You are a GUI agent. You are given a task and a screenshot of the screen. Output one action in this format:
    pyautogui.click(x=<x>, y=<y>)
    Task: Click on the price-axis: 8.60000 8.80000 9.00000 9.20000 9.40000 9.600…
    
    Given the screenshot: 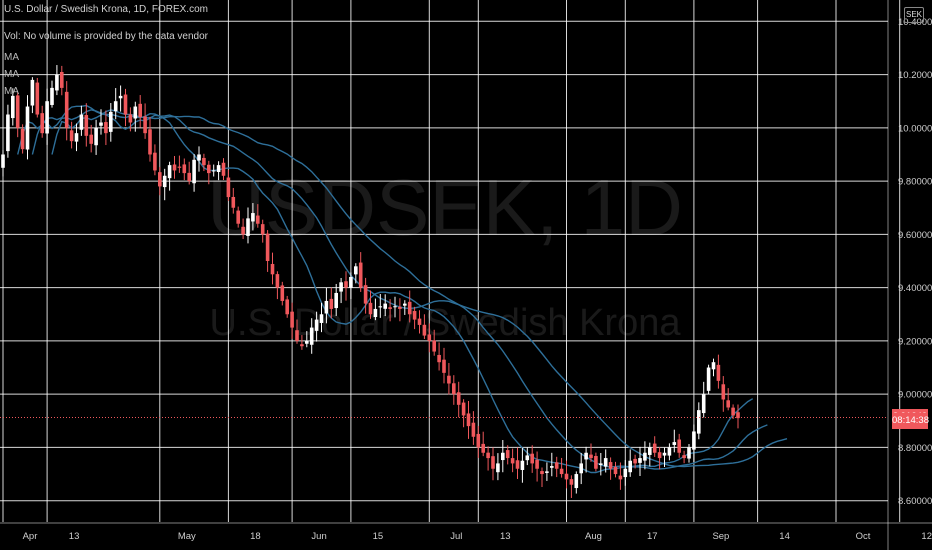 What is the action you would take?
    pyautogui.click(x=909, y=275)
    